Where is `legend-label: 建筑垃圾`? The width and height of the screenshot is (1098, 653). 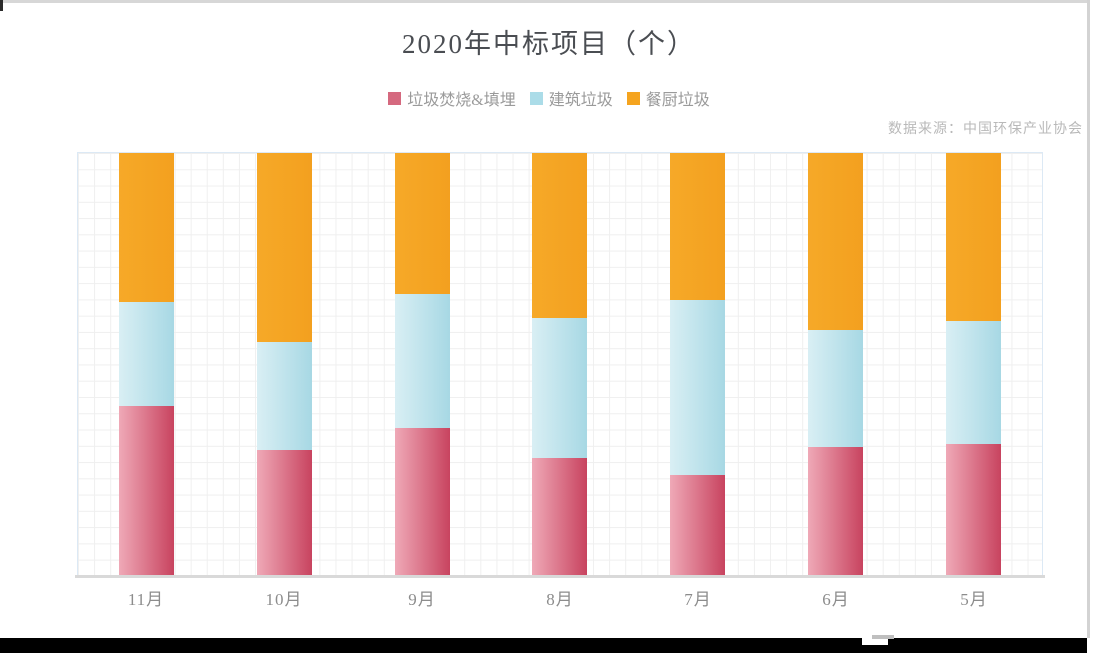
legend-label: 建筑垃圾 is located at coordinates (580, 100).